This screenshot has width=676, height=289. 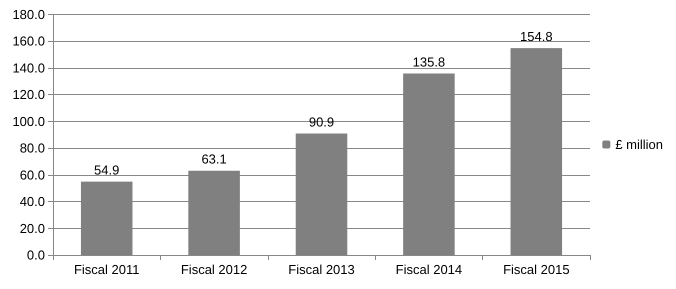 I want to click on y-tick-label: 40.0, so click(x=32, y=202).